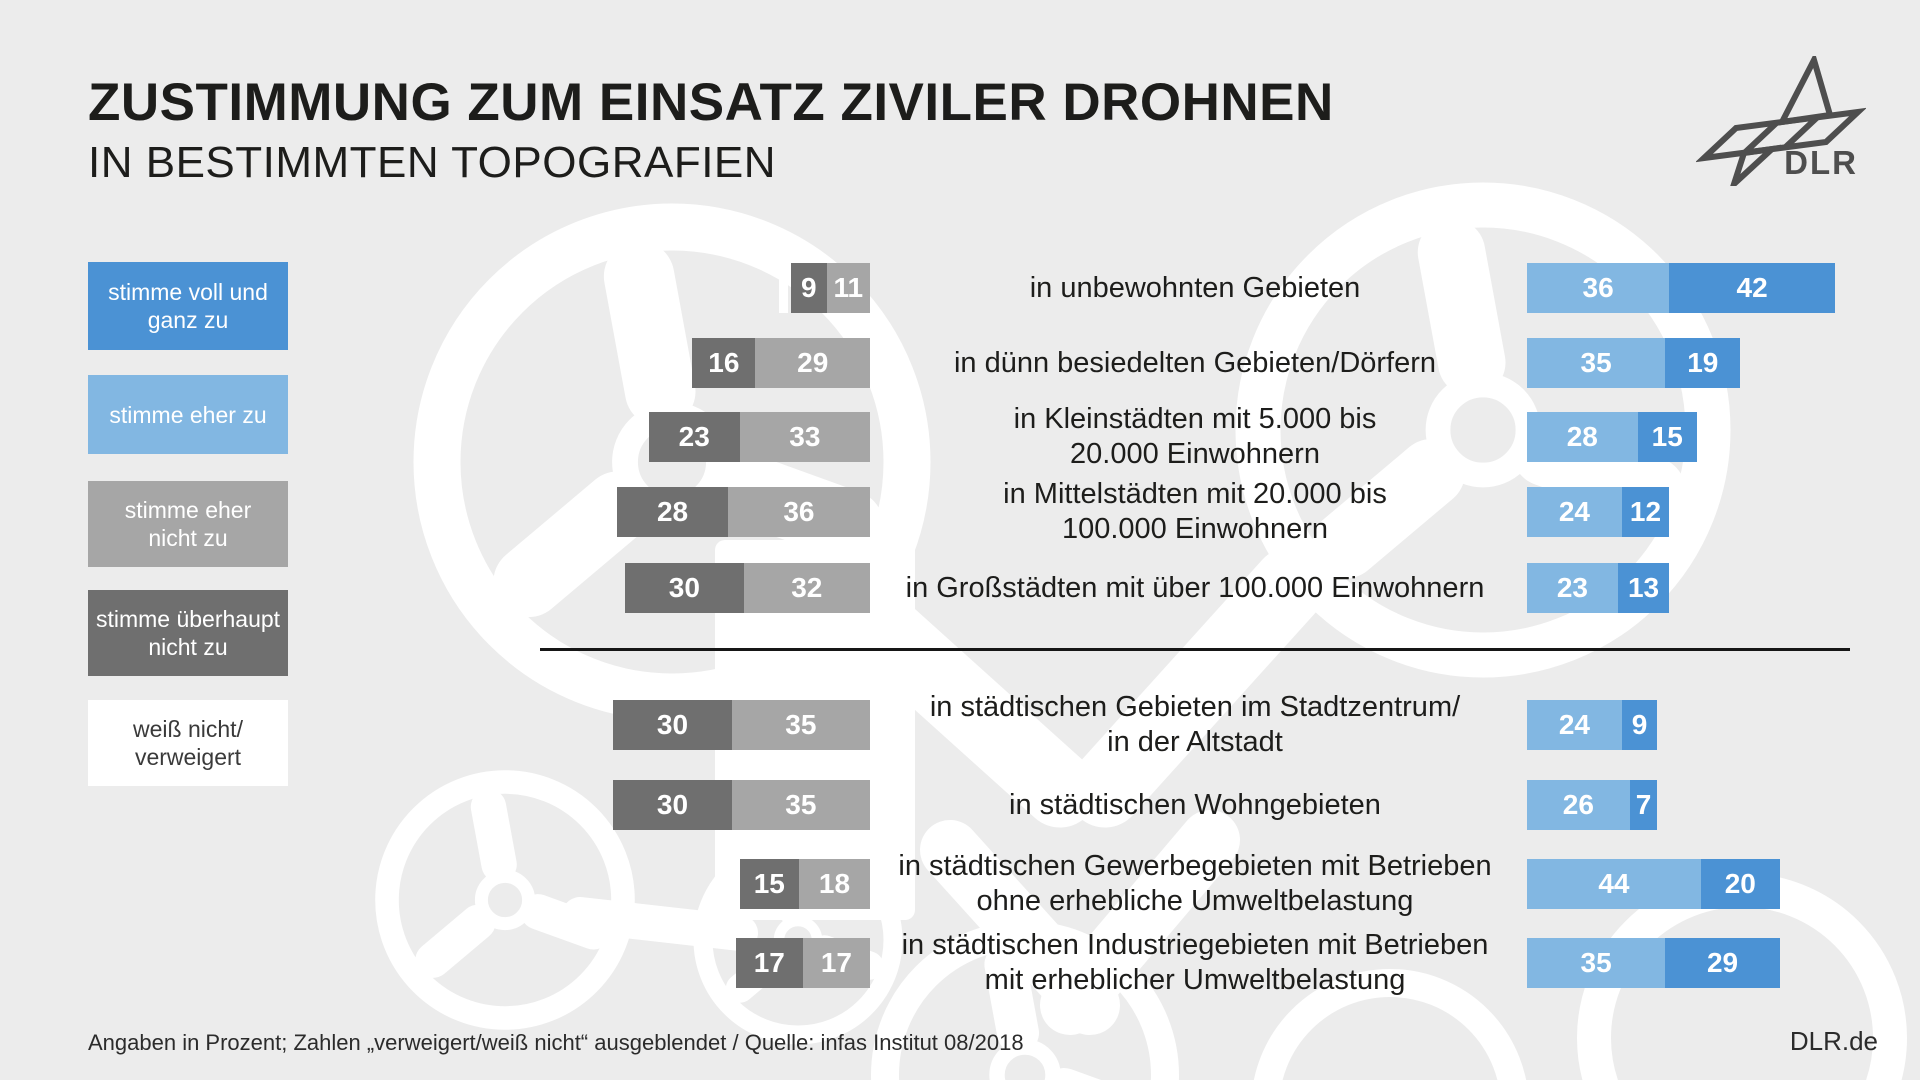  What do you see at coordinates (1639, 725) in the screenshot?
I see `bar-segment-agree-strong: 9` at bounding box center [1639, 725].